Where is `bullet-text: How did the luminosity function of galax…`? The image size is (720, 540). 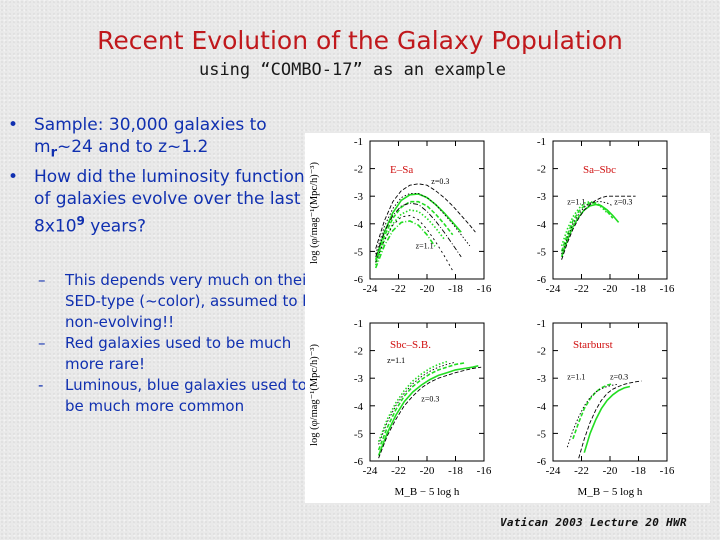 bullet-text: How did the luminosity function of galax… is located at coordinates (169, 202).